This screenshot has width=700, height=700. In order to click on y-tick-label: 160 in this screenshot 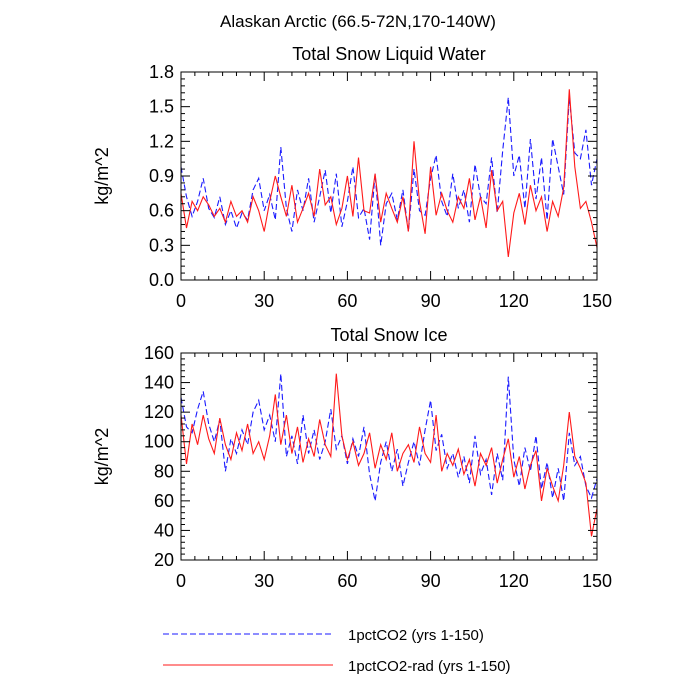, I will do `click(159, 353)`.